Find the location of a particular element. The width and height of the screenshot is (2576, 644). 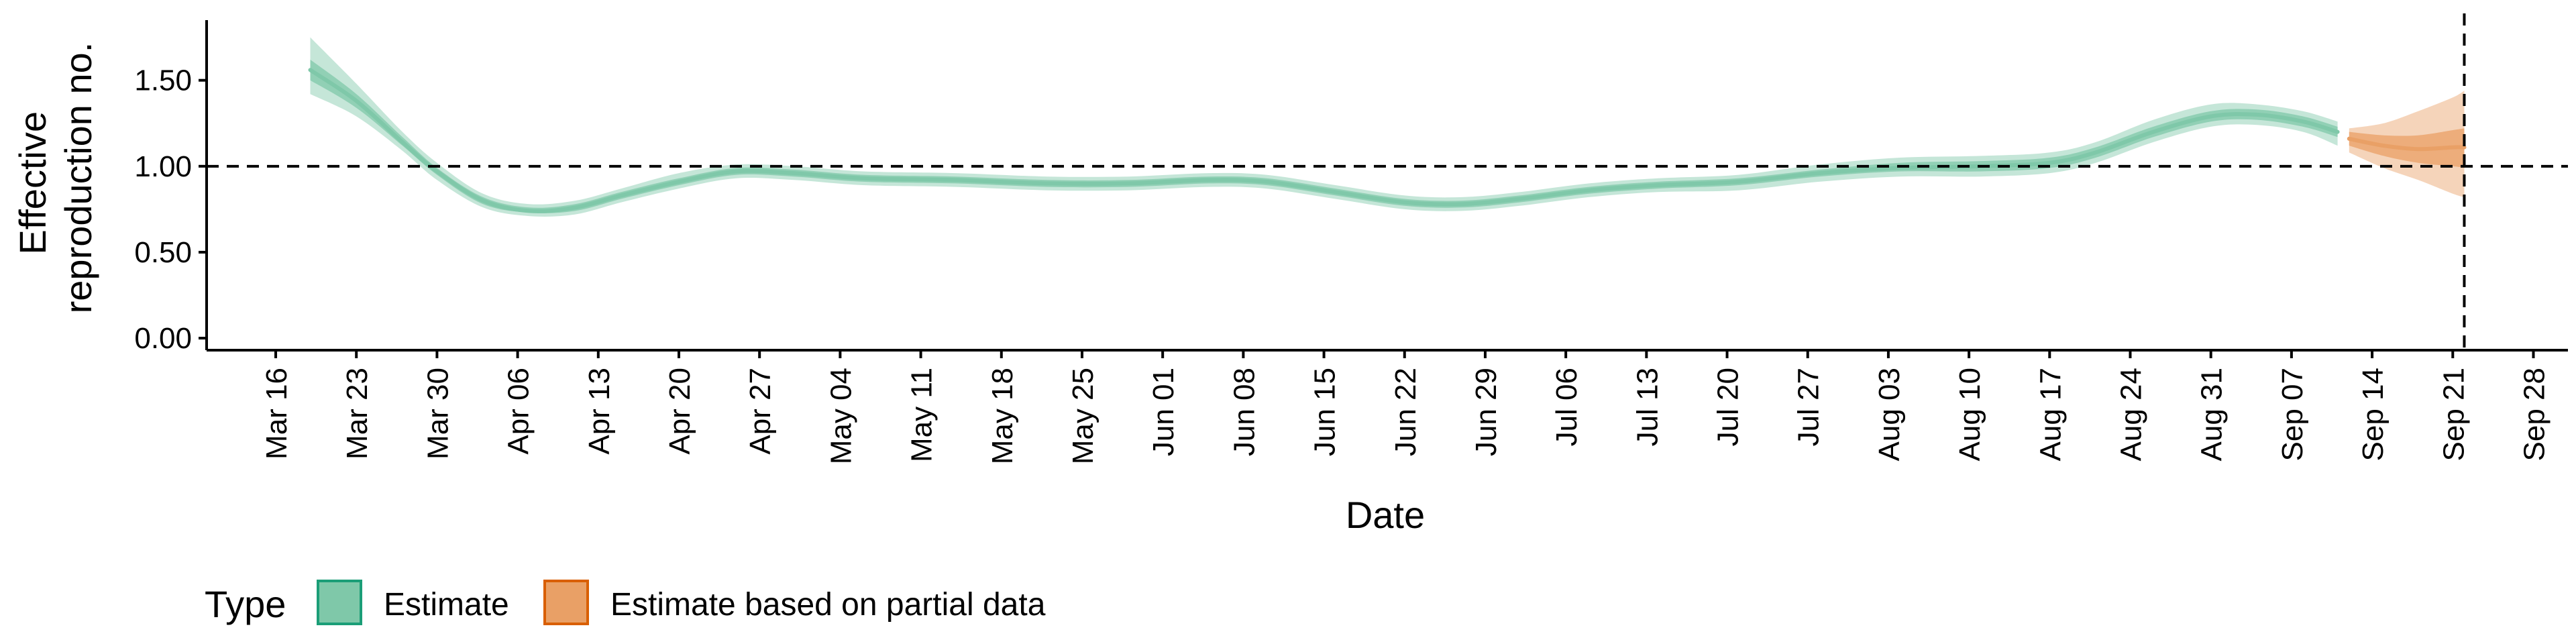

y-tick-label: 0.00 is located at coordinates (163, 338).